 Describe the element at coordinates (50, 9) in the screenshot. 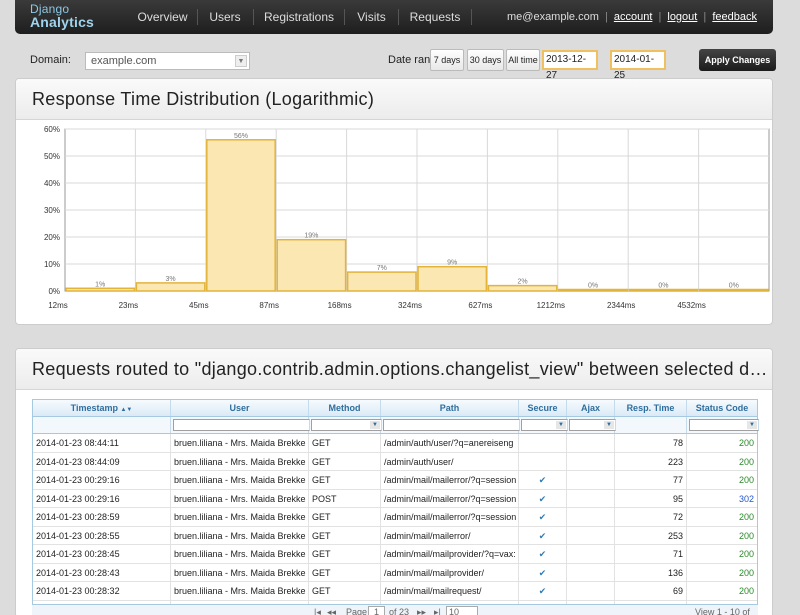

I see `logo-line-1: Django` at that location.